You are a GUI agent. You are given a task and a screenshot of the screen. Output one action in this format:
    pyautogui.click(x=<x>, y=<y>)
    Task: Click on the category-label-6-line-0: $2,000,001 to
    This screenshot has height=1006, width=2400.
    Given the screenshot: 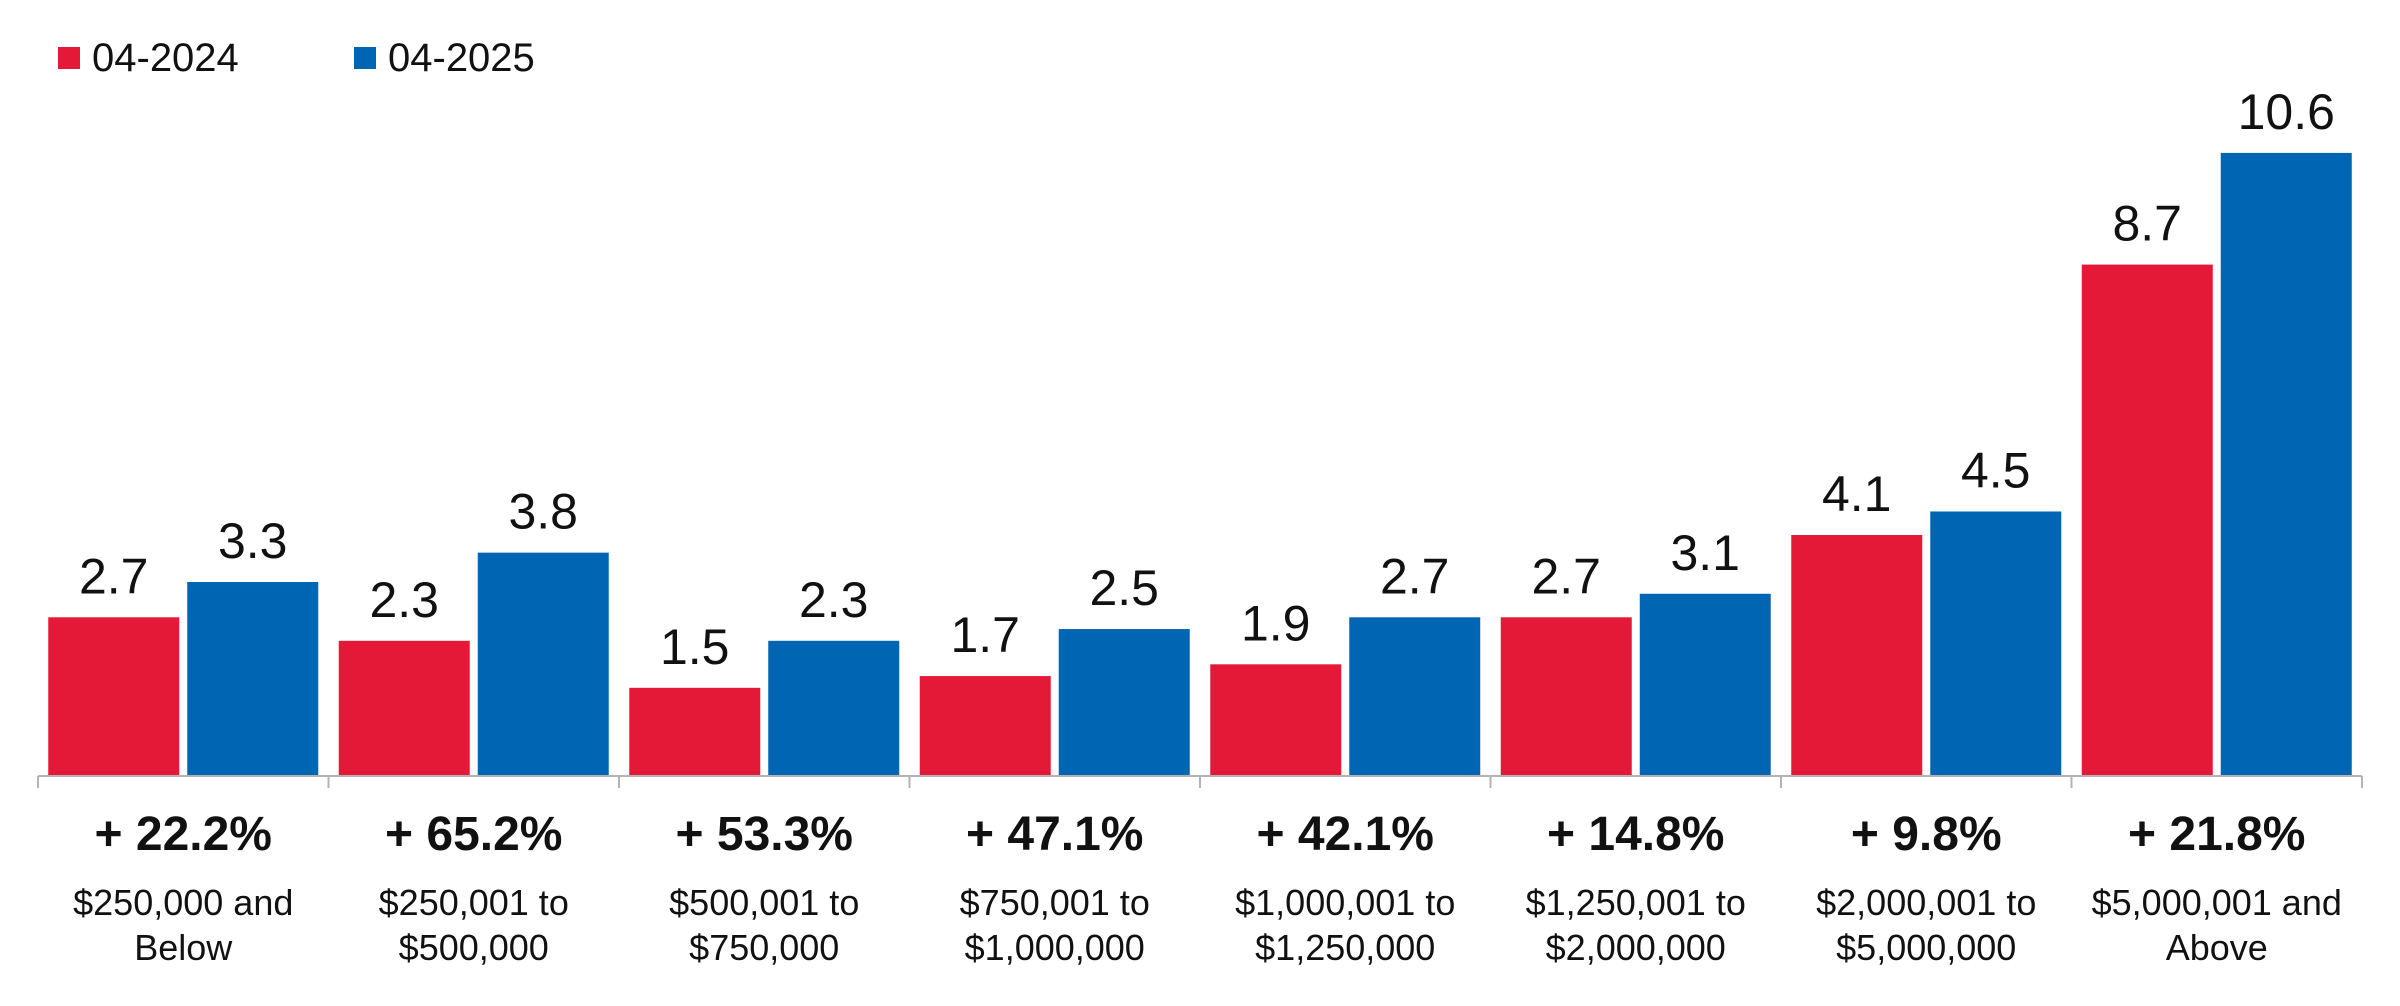 What is the action you would take?
    pyautogui.click(x=1926, y=902)
    